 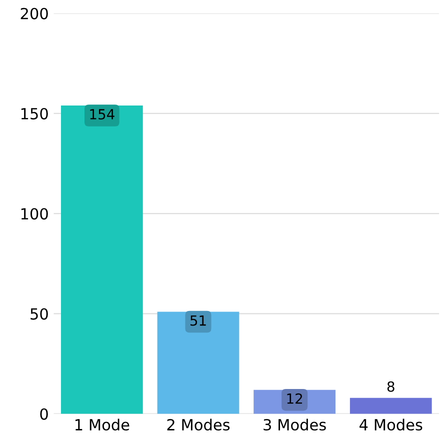 What do you see at coordinates (34, 14) in the screenshot?
I see `y-tick-label: 200` at bounding box center [34, 14].